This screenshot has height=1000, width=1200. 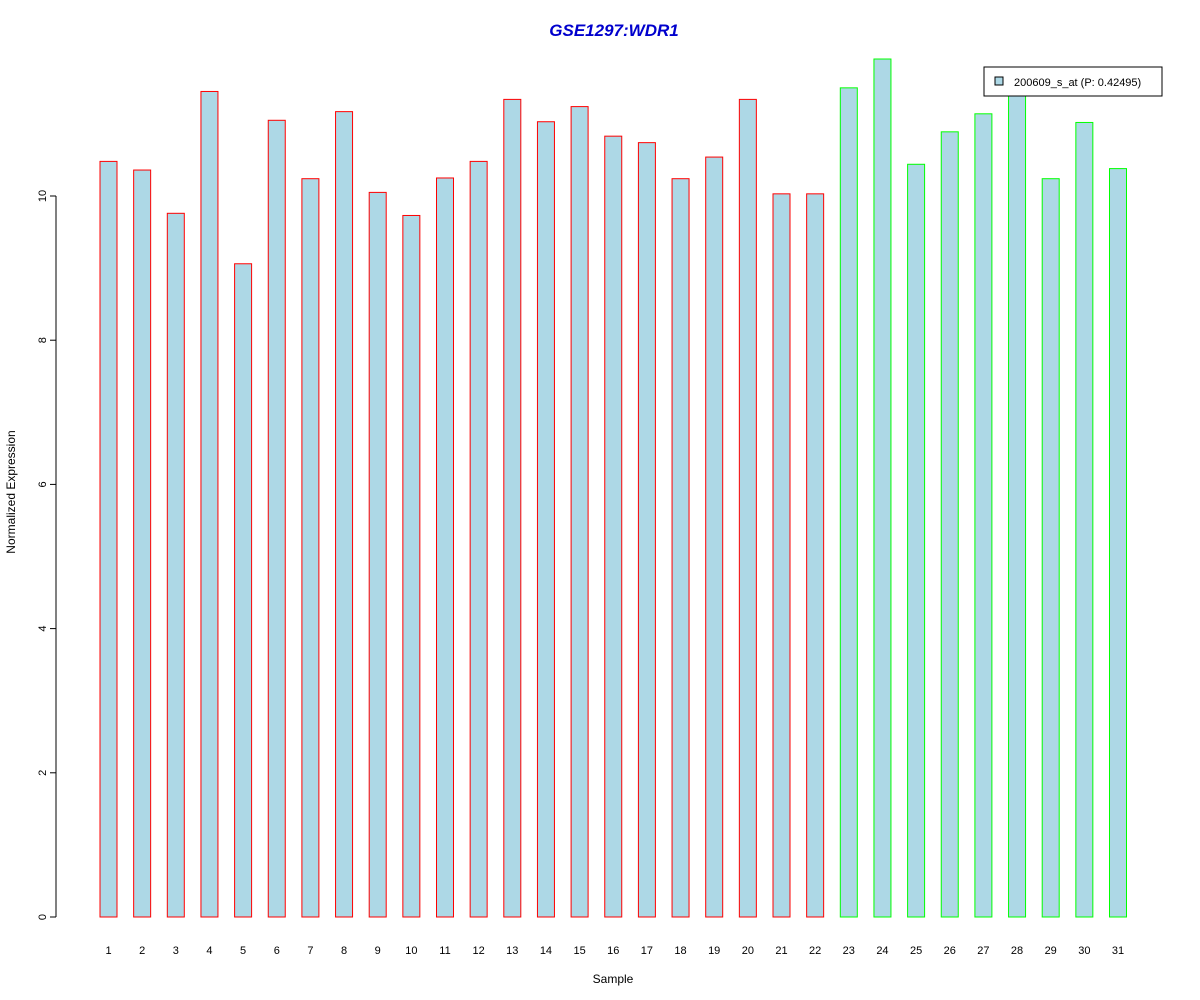 I want to click on x-tick-label: 15, so click(x=579, y=951).